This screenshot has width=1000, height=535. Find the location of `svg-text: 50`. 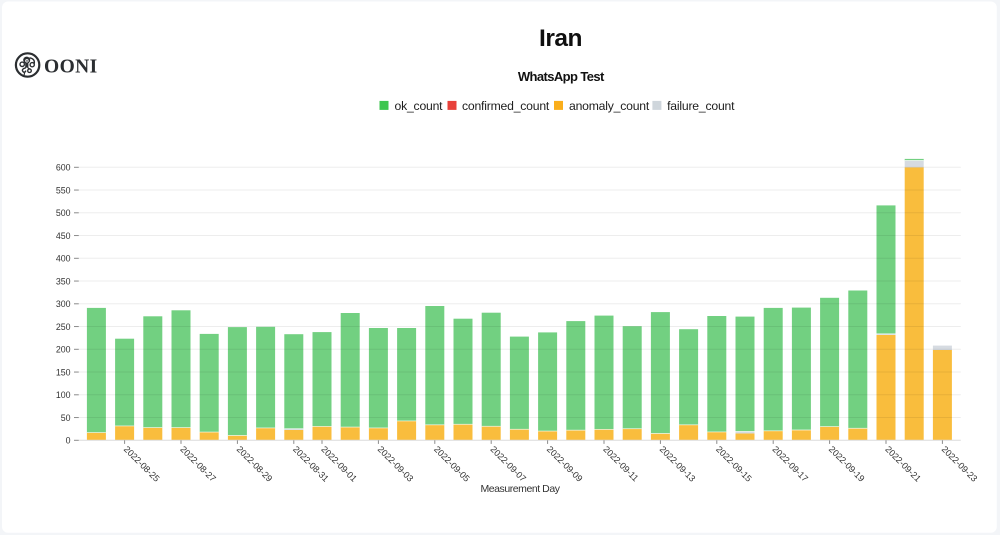

svg-text: 50 is located at coordinates (66, 418).